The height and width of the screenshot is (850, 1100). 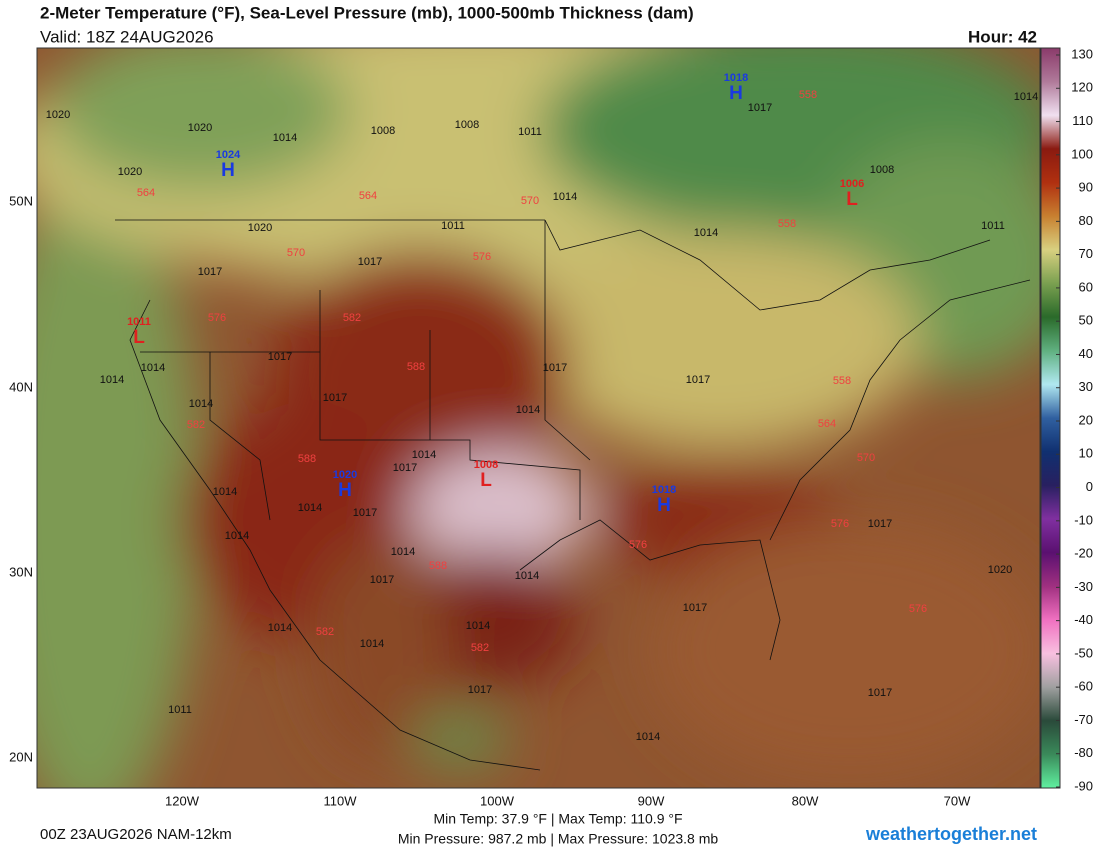 What do you see at coordinates (1086, 453) in the screenshot?
I see `colorbar-label: 10` at bounding box center [1086, 453].